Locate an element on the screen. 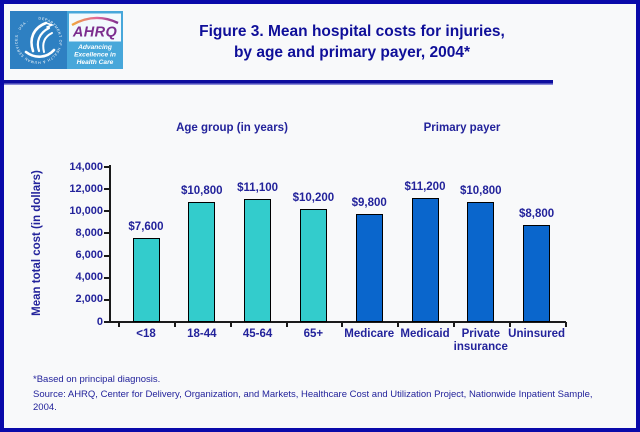 This screenshot has height=432, width=640. group-label-payer: Primary payer is located at coordinates (462, 128).